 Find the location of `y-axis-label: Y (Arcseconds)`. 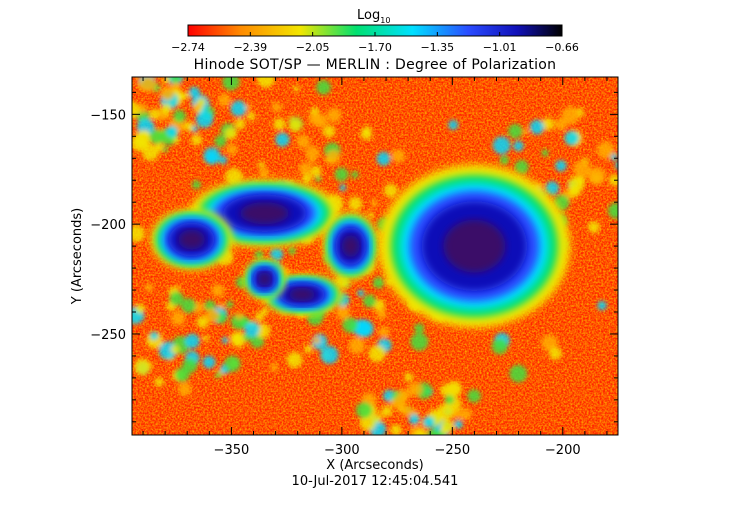

y-axis-label: Y (Arcseconds) is located at coordinates (77, 256).